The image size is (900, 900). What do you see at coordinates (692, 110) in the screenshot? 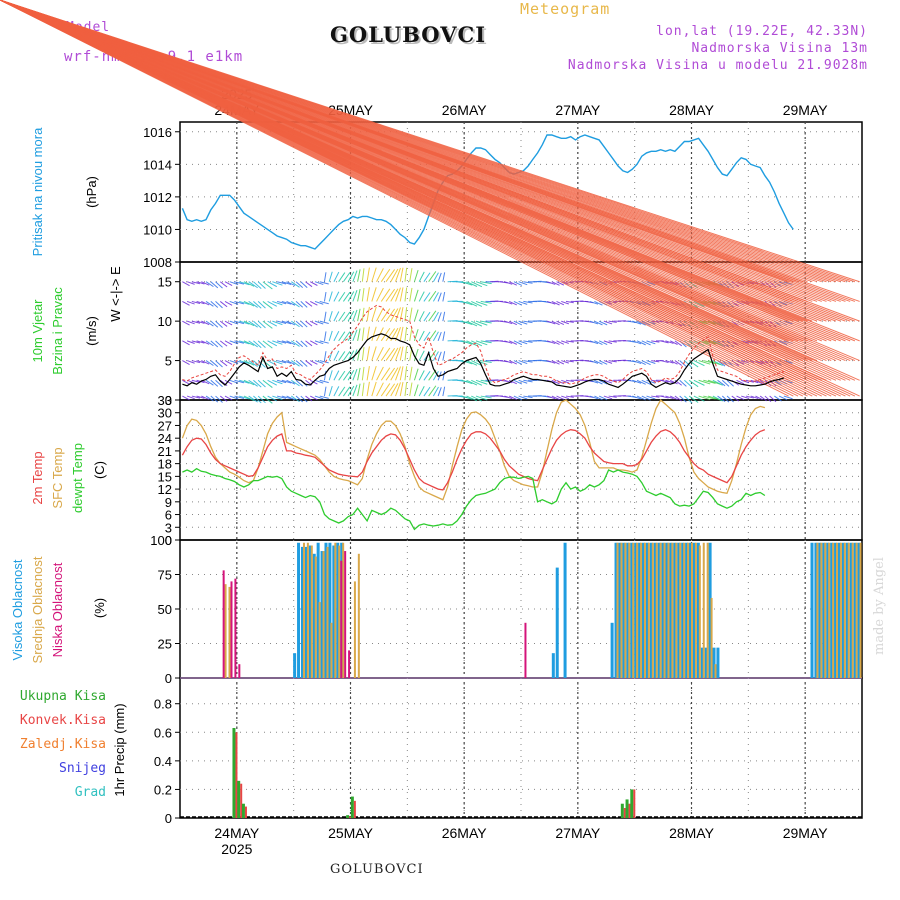
I see `top-date-label: 28MAY` at bounding box center [692, 110].